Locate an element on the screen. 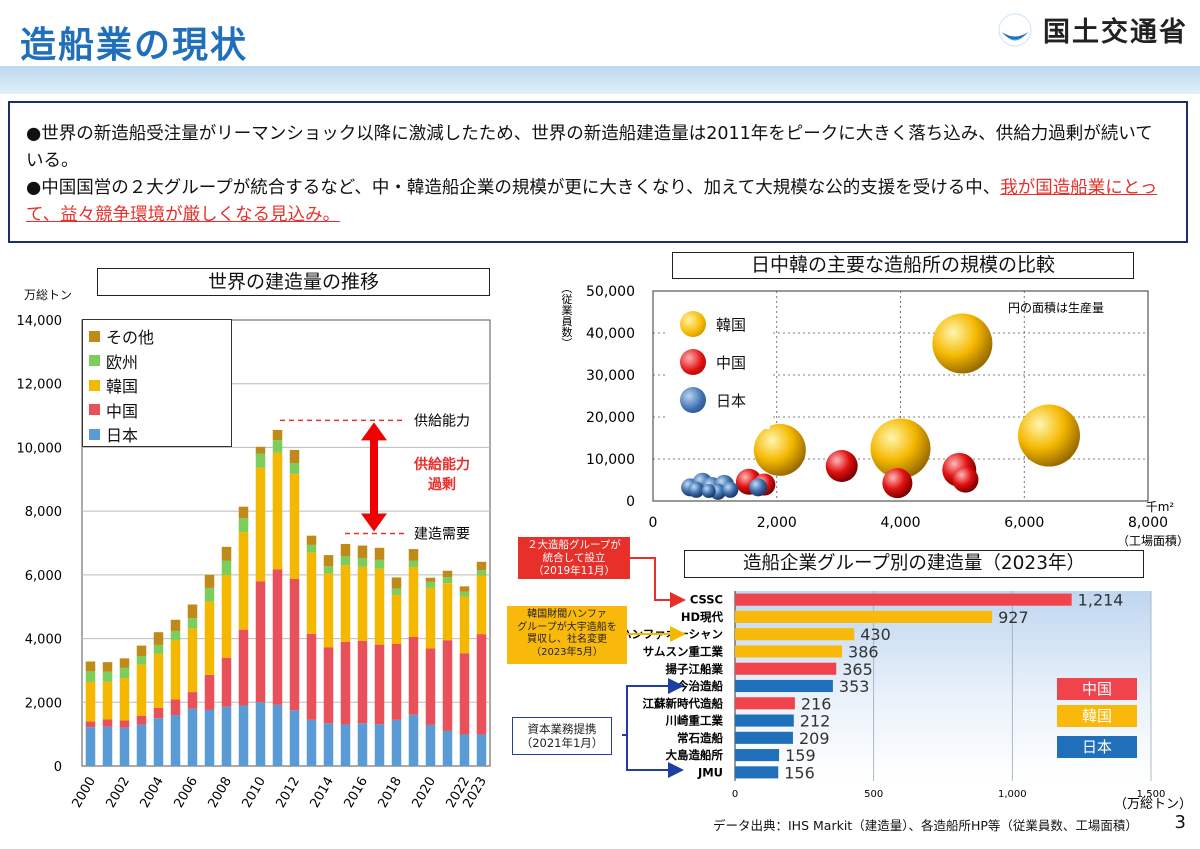 This screenshot has width=1200, height=849. x-tick-label: 500 is located at coordinates (873, 794).